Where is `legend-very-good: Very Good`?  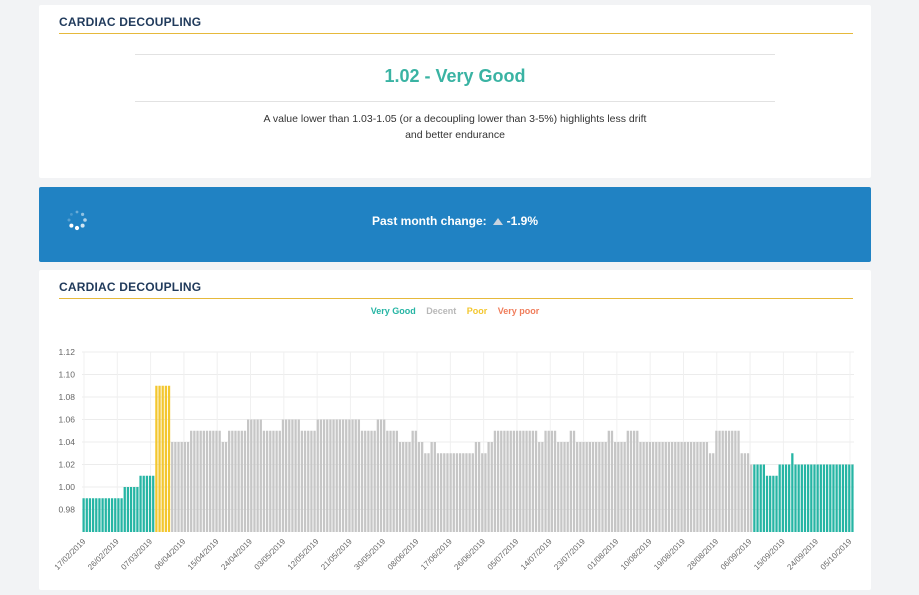
legend-very-good: Very Good is located at coordinates (393, 311).